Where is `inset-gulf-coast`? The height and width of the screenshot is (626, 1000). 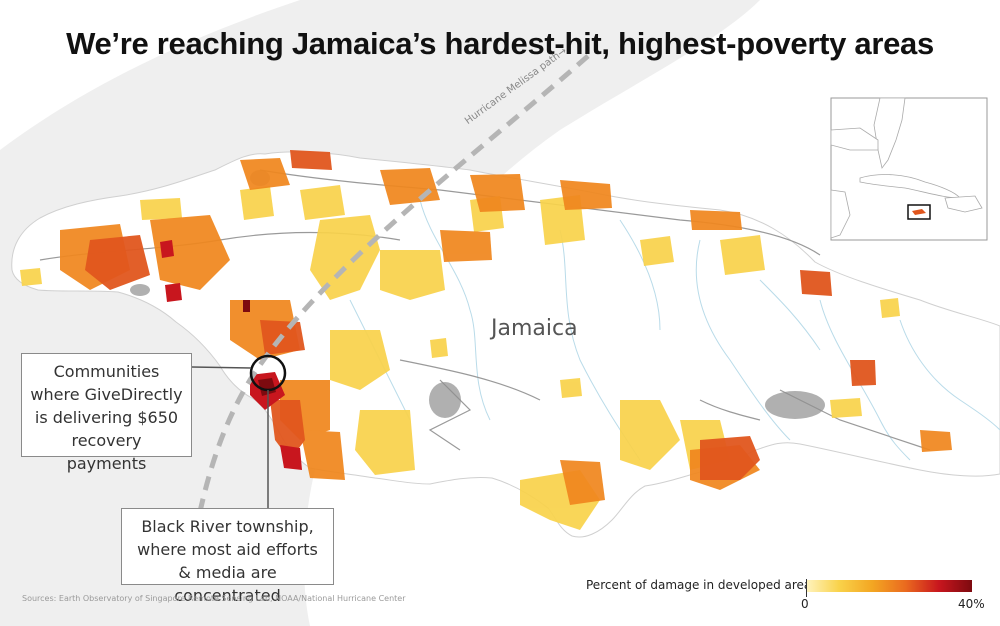 inset-gulf-coast is located at coordinates (854, 139).